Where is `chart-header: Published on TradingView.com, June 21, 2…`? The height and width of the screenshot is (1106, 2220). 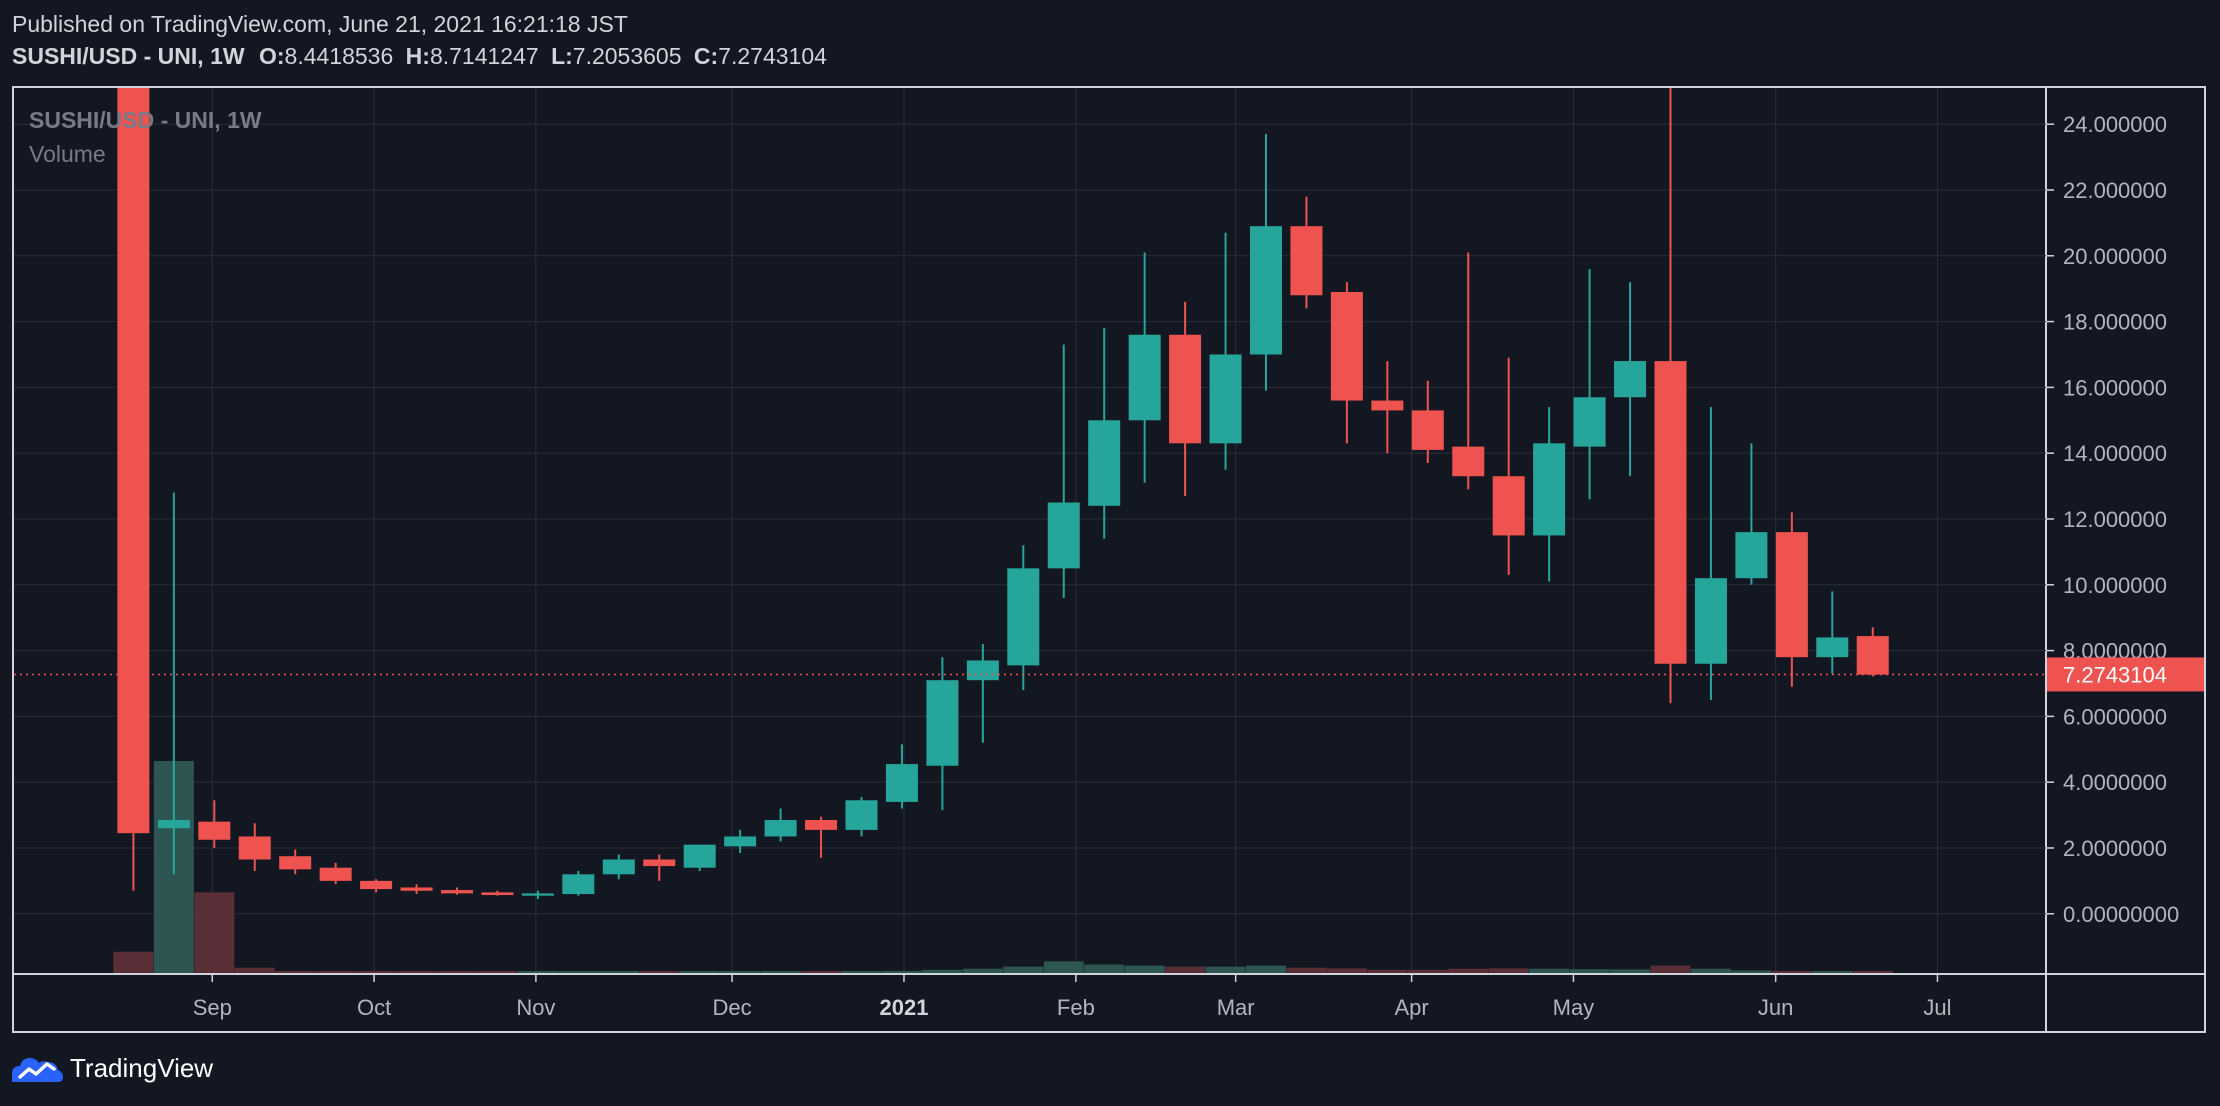
chart-header: Published on TradingView.com, June 21, 2… is located at coordinates (419, 40).